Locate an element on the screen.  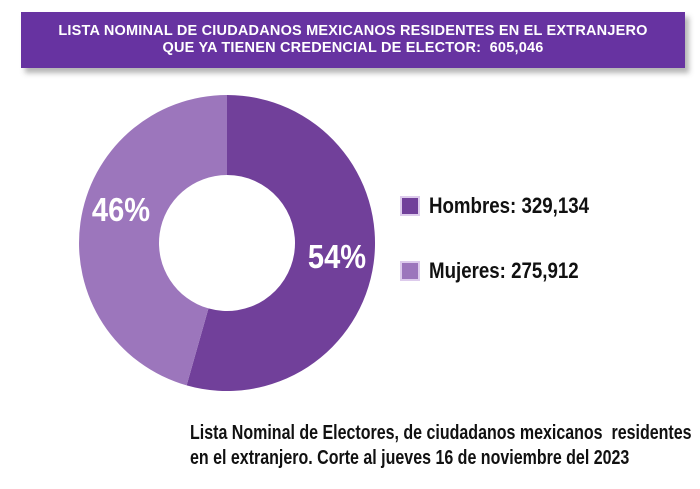
legend: Hombres: 329,134 Mujeres: 275,912 is located at coordinates (508, 259).